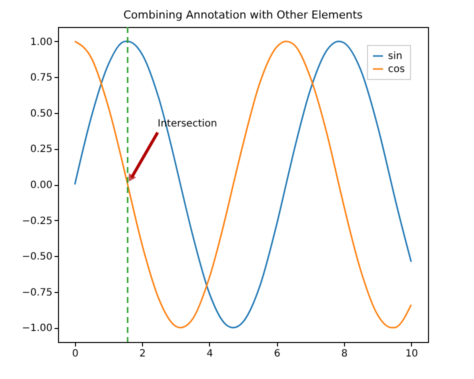 The height and width of the screenshot is (379, 474). I want to click on y-tick-label: −1.00, so click(37, 328).